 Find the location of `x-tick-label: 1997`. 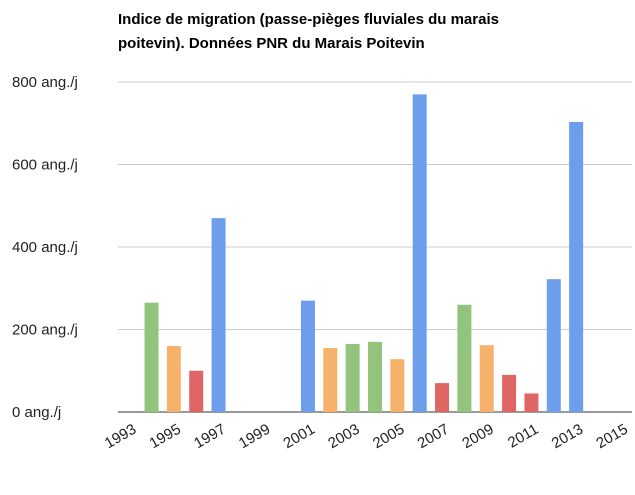

x-tick-label: 1997 is located at coordinates (209, 436).